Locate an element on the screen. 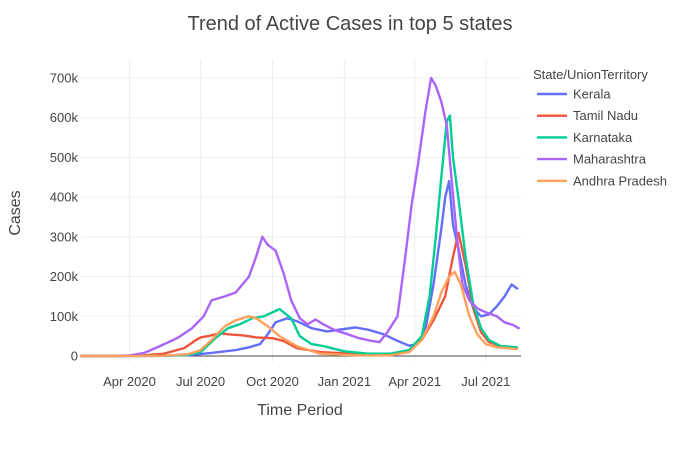 This screenshot has height=450, width=700. x-tick-label: Jan 2021 is located at coordinates (345, 381).